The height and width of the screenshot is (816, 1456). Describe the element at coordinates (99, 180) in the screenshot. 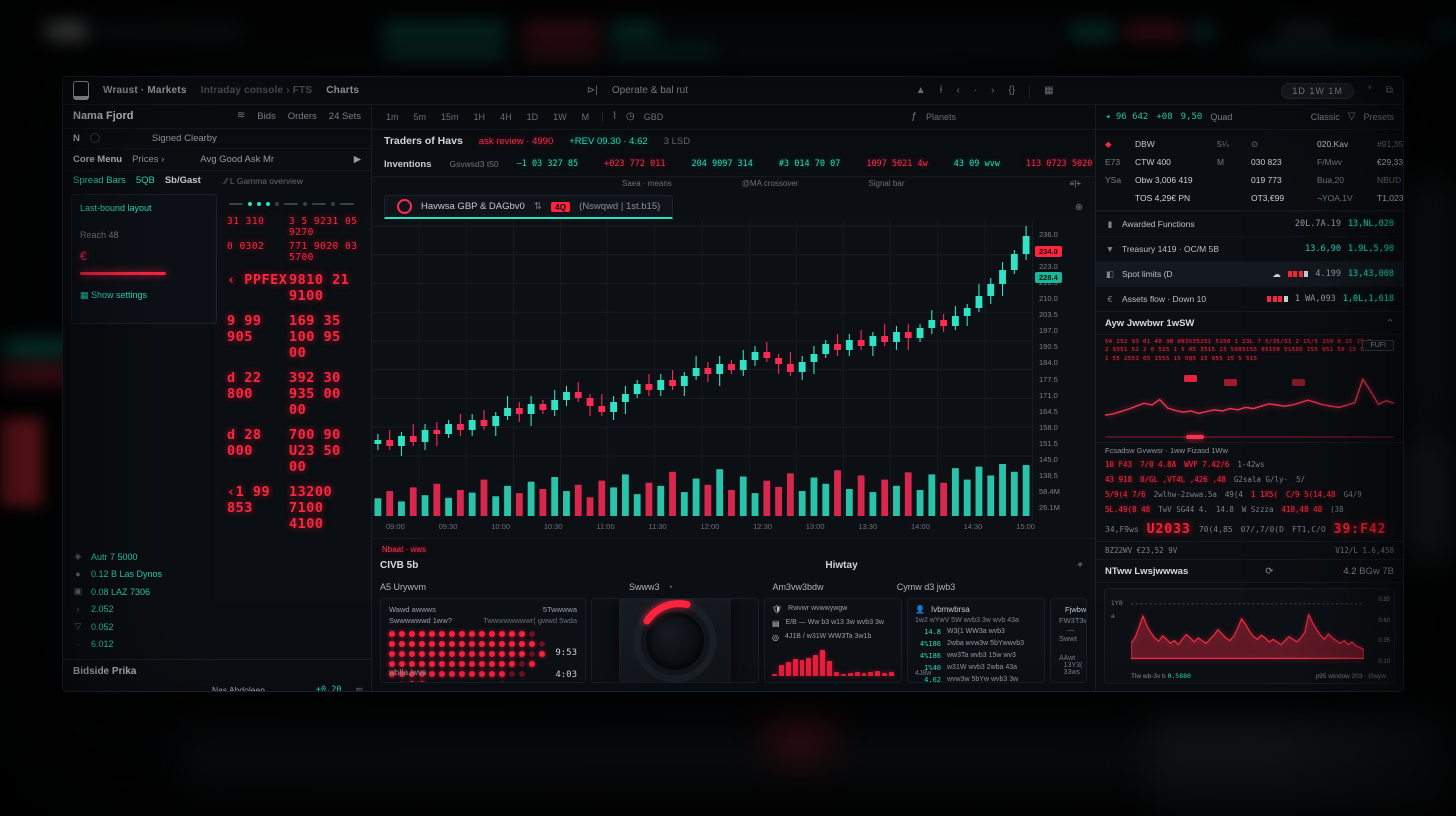

I see `spread-bars-link: Spread Bars` at that location.